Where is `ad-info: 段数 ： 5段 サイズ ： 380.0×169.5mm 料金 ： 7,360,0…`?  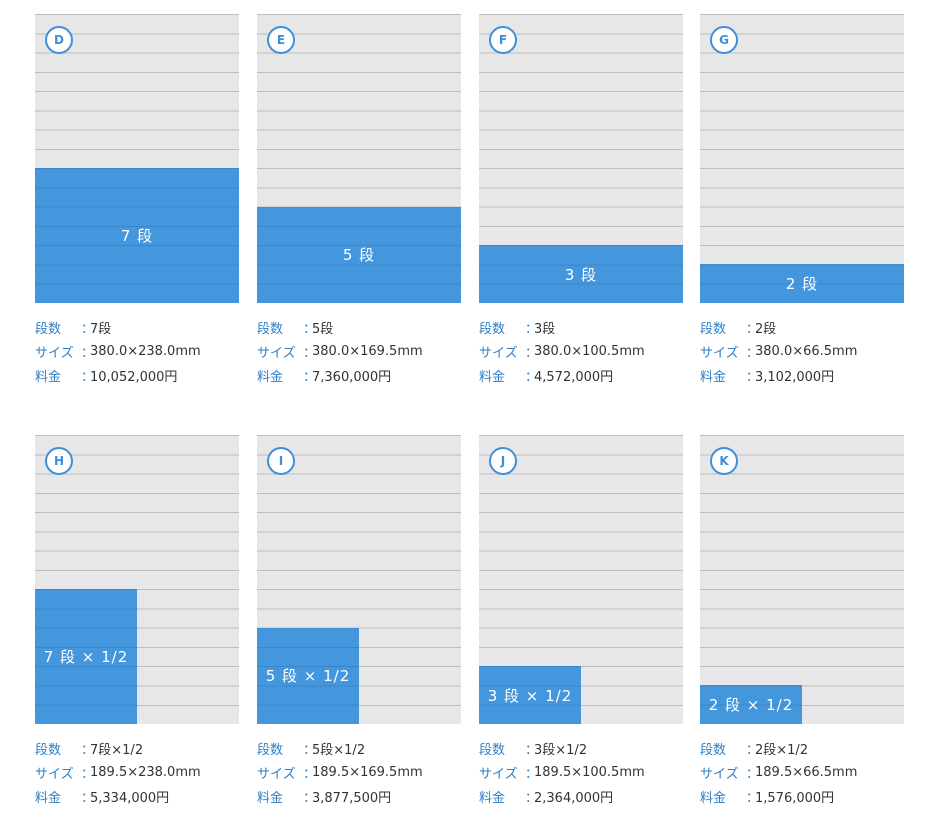
ad-info: 段数 ： 5段 サイズ ： 380.0×169.5mm 料金 ： 7,360,0… is located at coordinates (359, 351).